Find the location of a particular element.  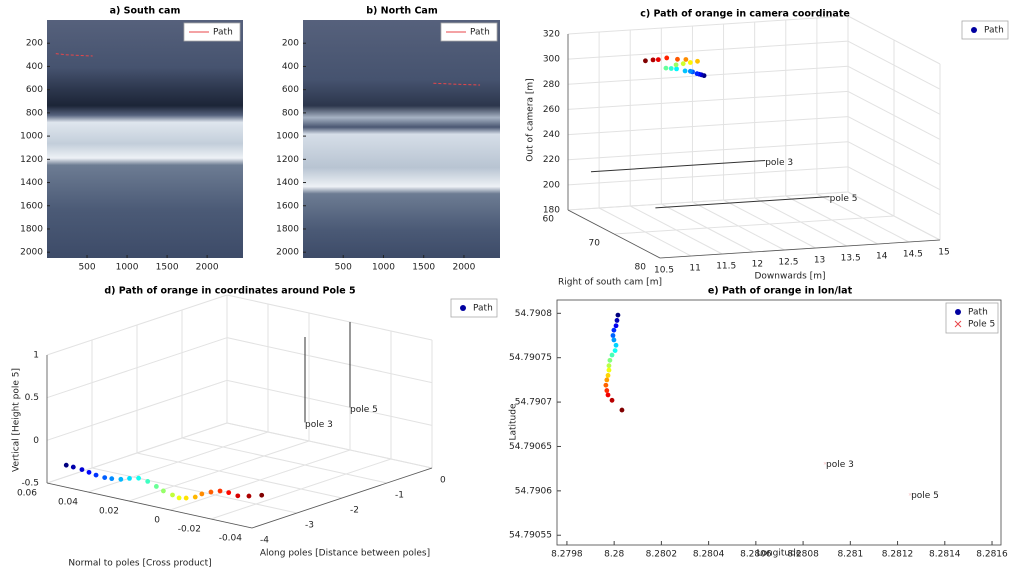

x-tick-label: 12 is located at coordinates (757, 265).